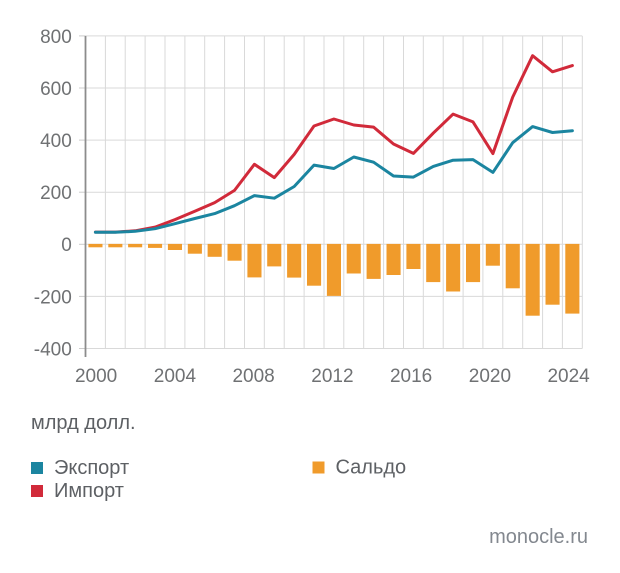 This screenshot has width=620, height=573. Describe the element at coordinates (56, 89) in the screenshot. I see `svg-text: 600` at that location.